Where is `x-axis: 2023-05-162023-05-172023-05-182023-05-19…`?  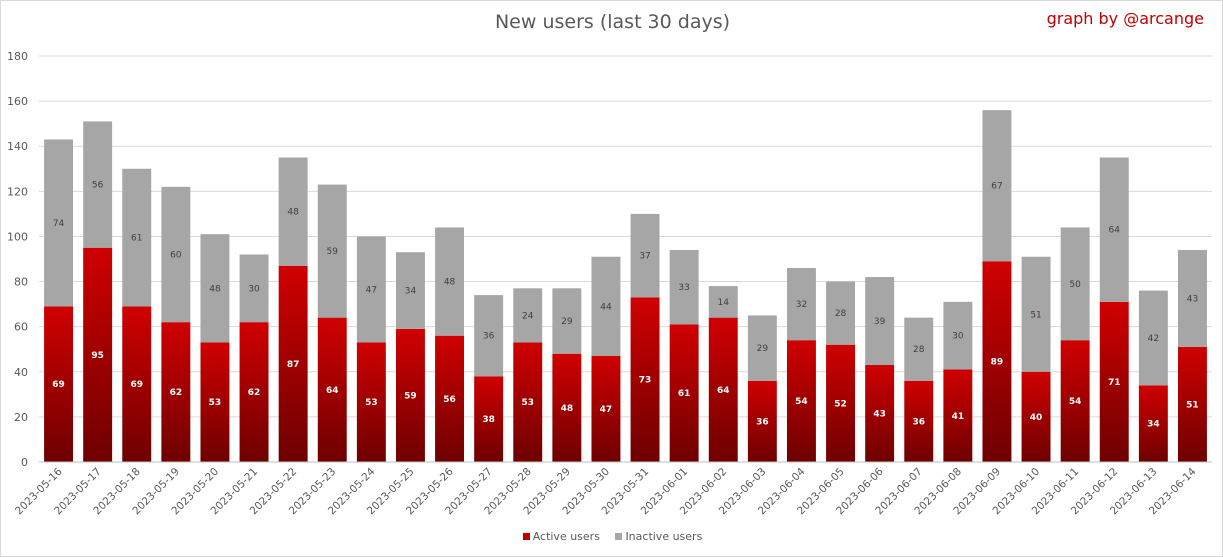
x-axis: 2023-05-162023-05-172023-05-182023-05-19… is located at coordinates (612, 489).